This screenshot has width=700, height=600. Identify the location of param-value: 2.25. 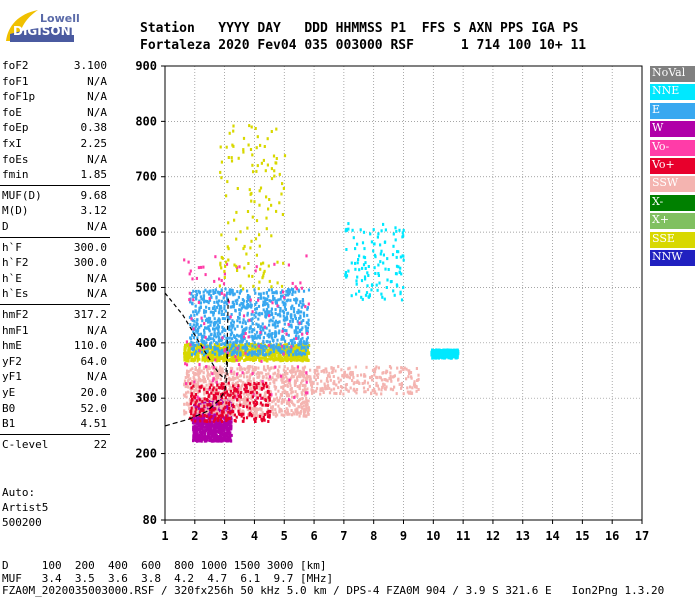
(94, 143).